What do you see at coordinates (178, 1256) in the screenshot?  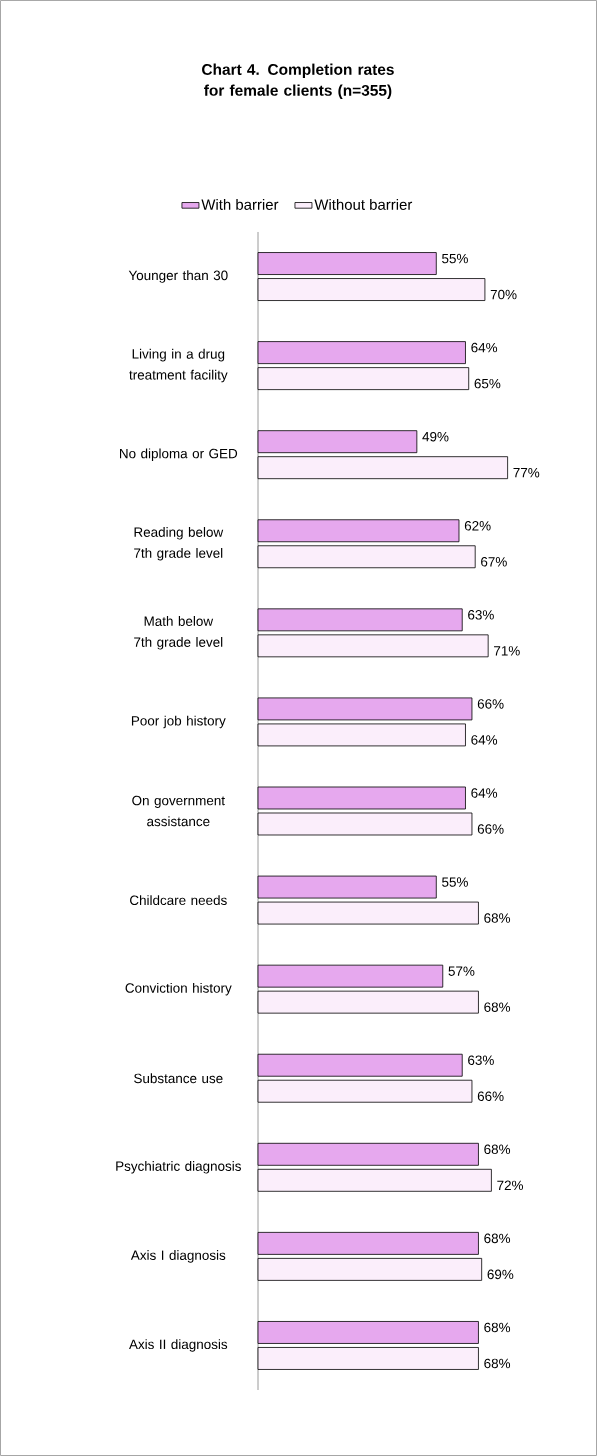 I see `y-tick-label: Axis I diagnosis` at bounding box center [178, 1256].